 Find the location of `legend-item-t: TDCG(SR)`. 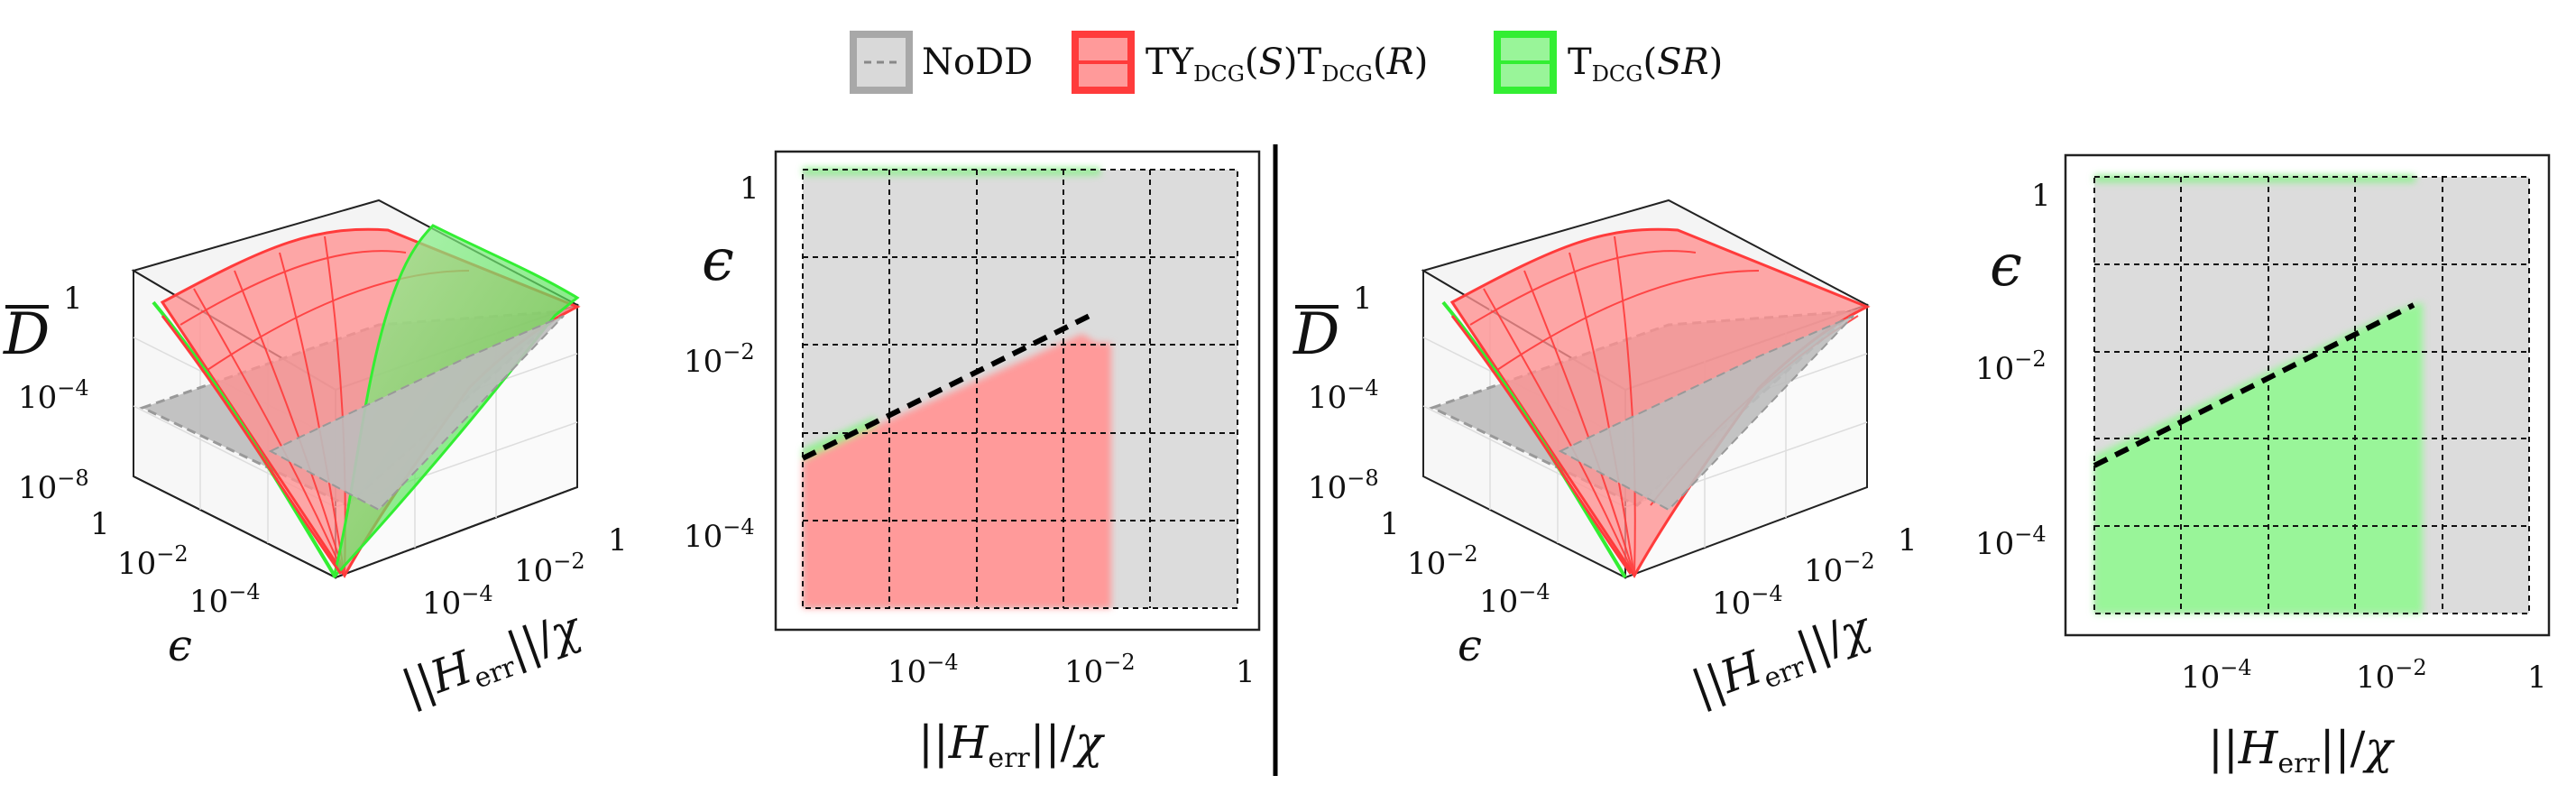

legend-item-t: TDCG(SR) is located at coordinates (1609, 62).